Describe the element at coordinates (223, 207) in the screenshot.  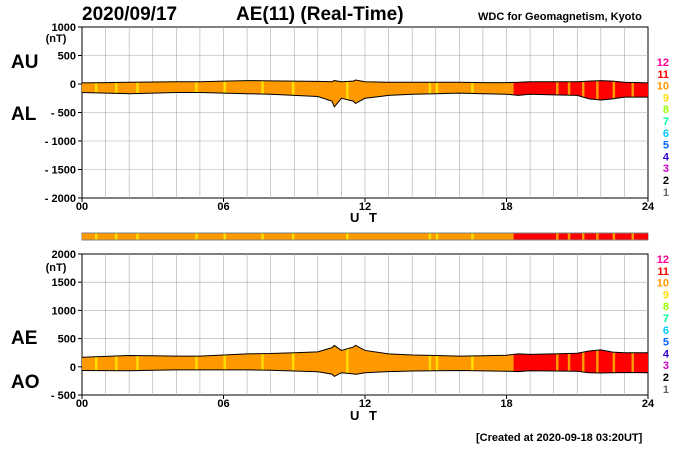
I see `x-tick-label: 06` at that location.